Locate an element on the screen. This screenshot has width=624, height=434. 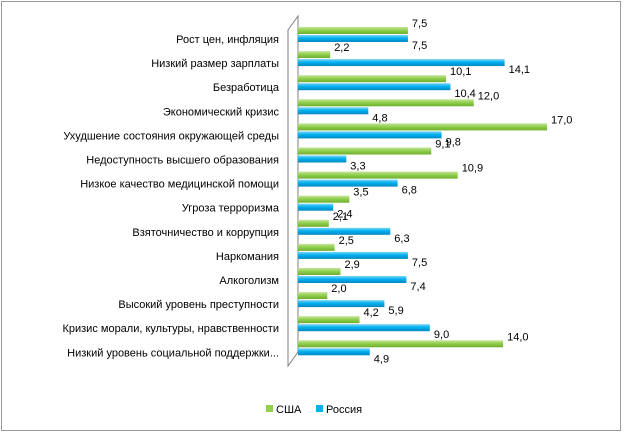
value-label-usa: 12,0 is located at coordinates (488, 96).